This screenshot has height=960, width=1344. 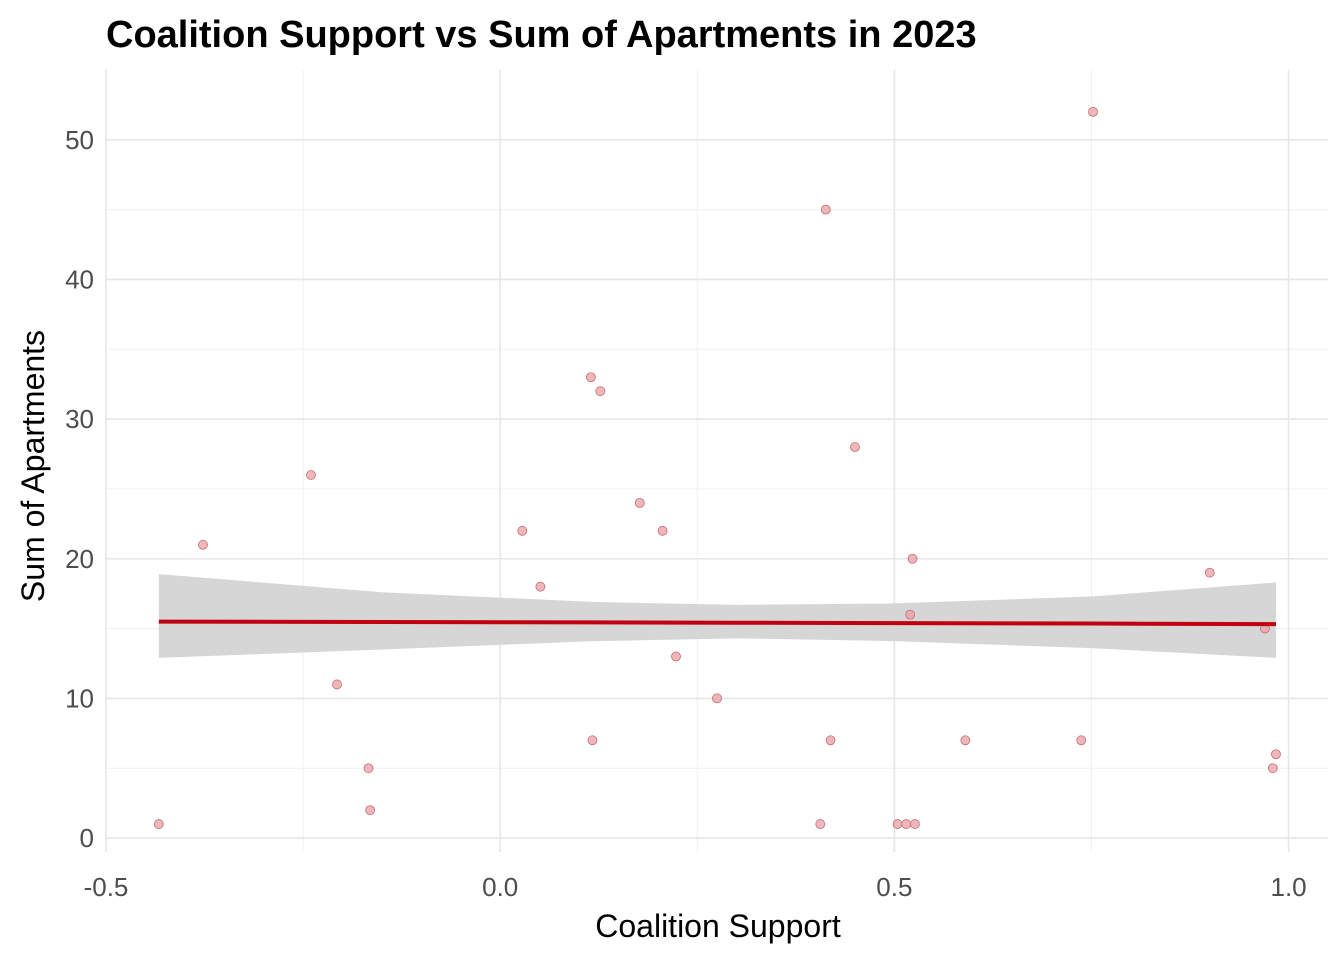 I want to click on confidence-band, so click(x=717, y=616).